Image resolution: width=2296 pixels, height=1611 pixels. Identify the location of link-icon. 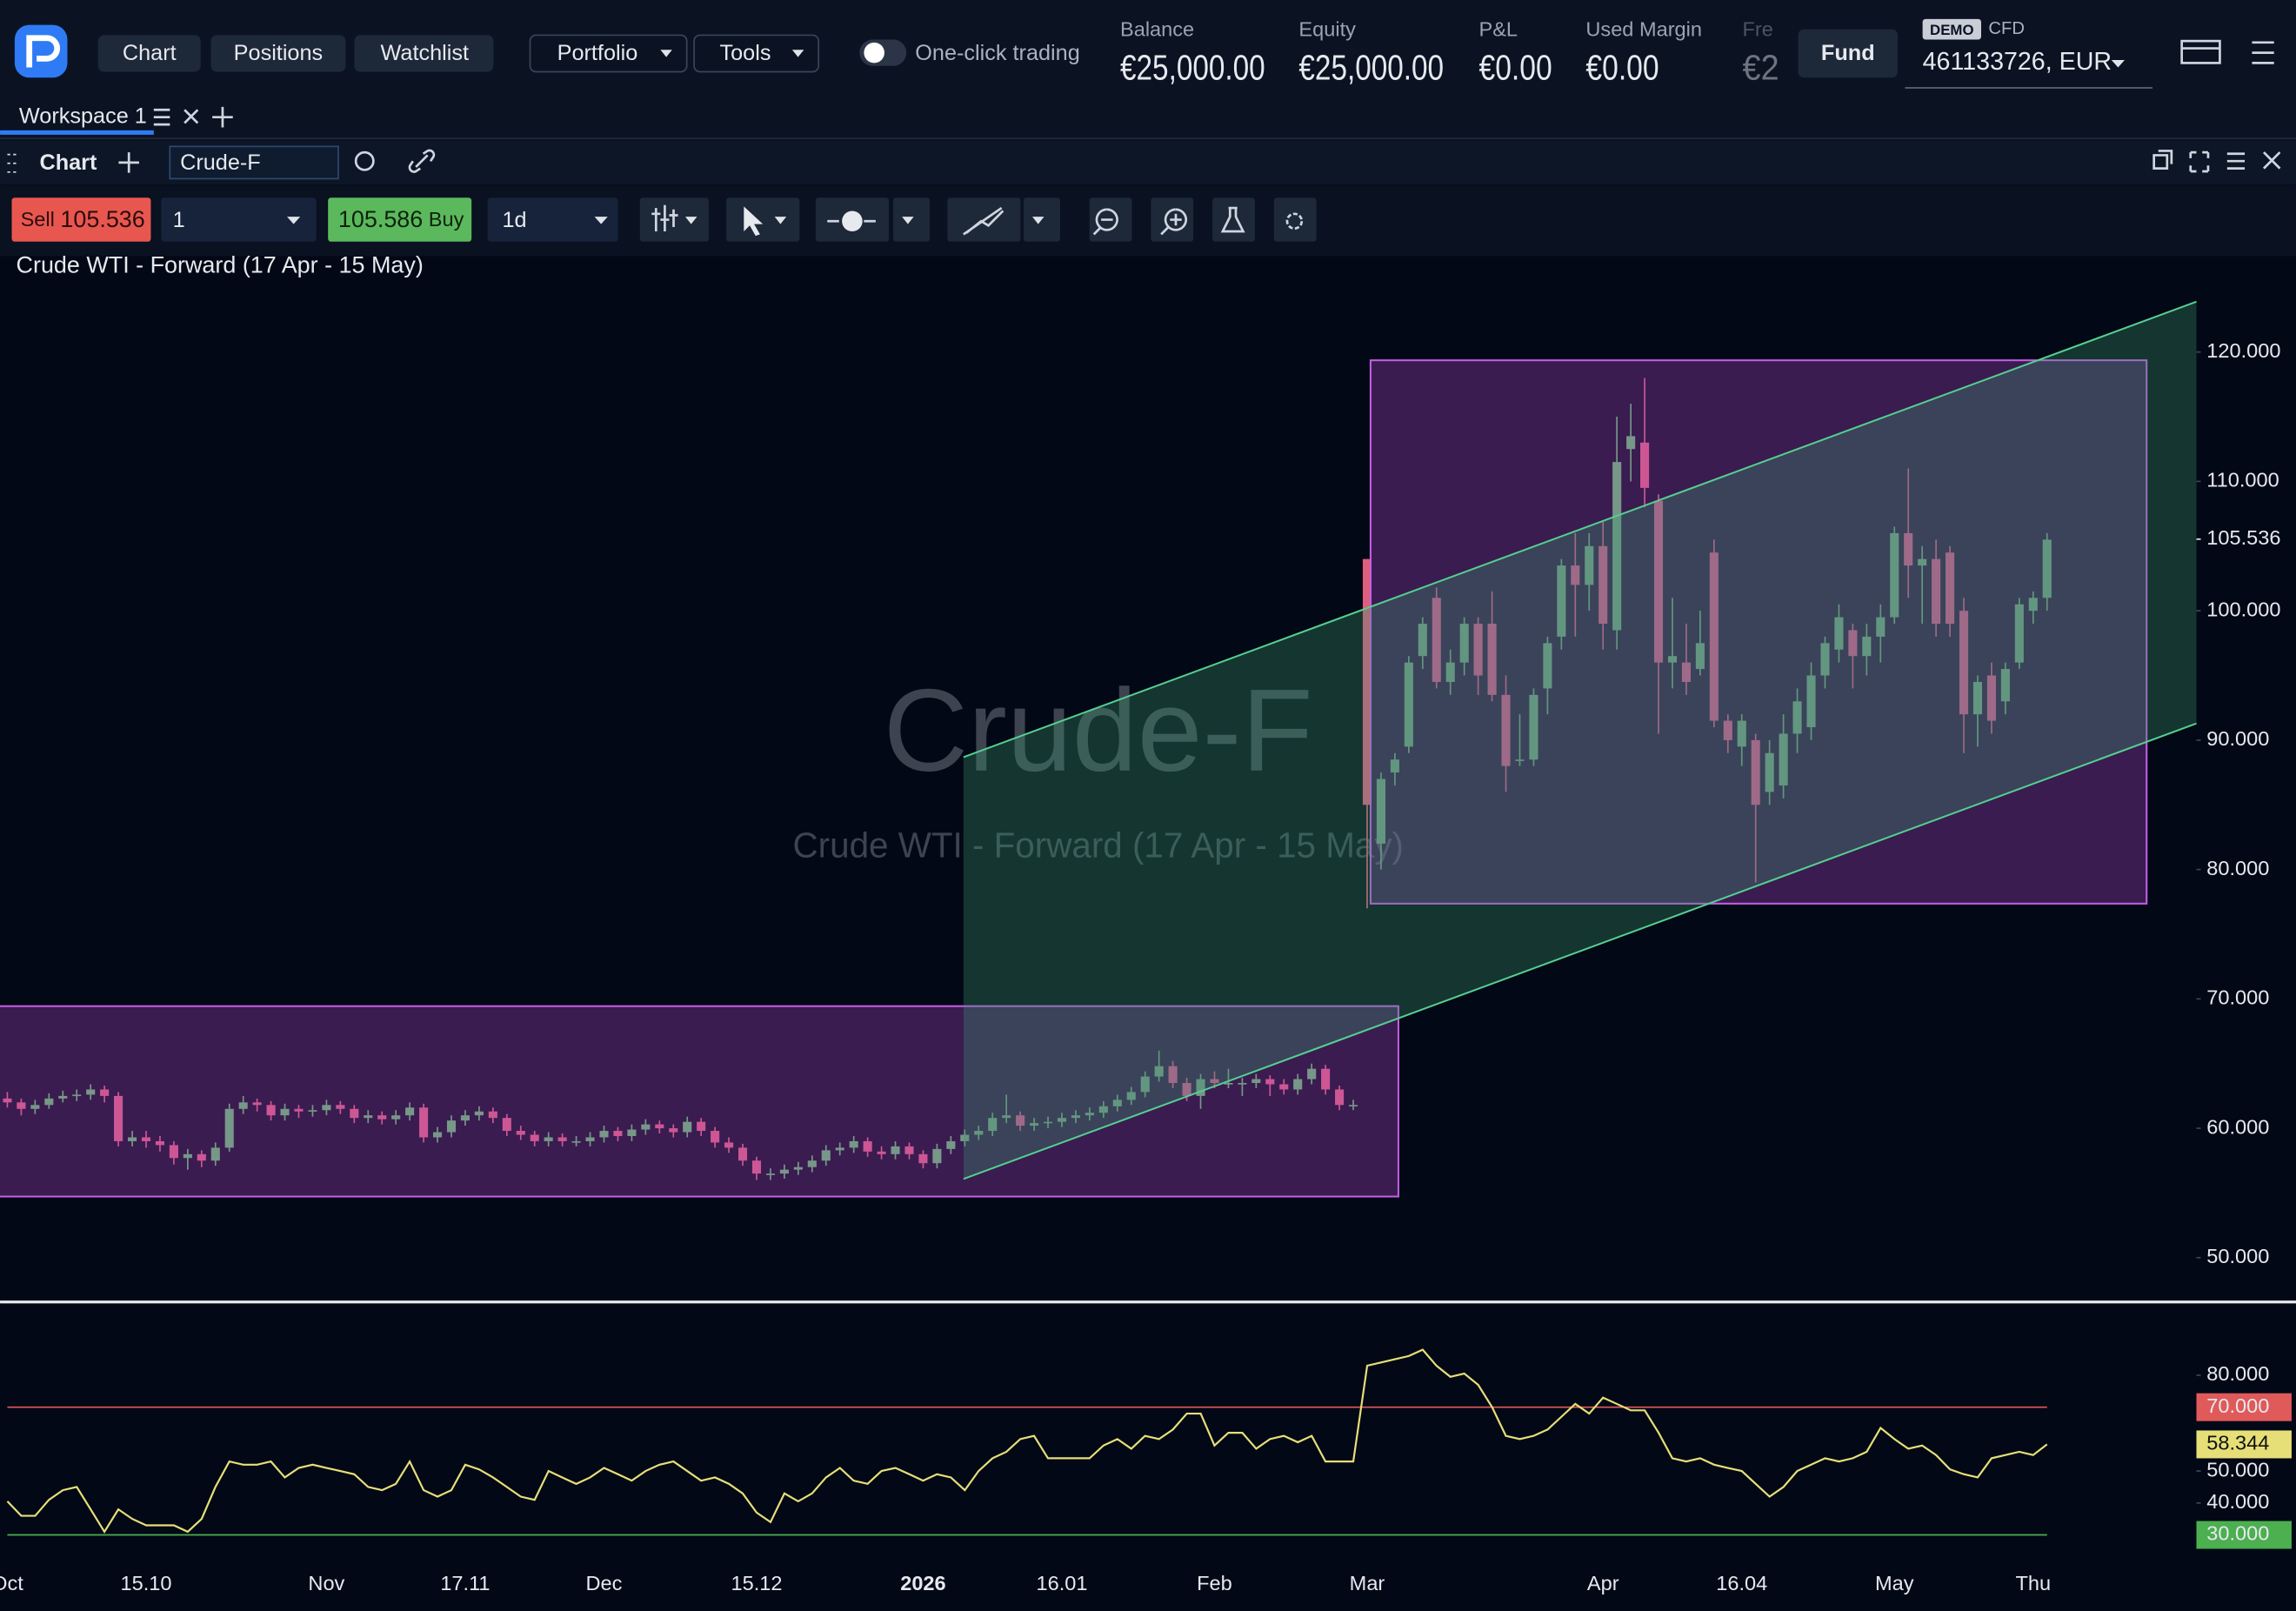
(422, 161).